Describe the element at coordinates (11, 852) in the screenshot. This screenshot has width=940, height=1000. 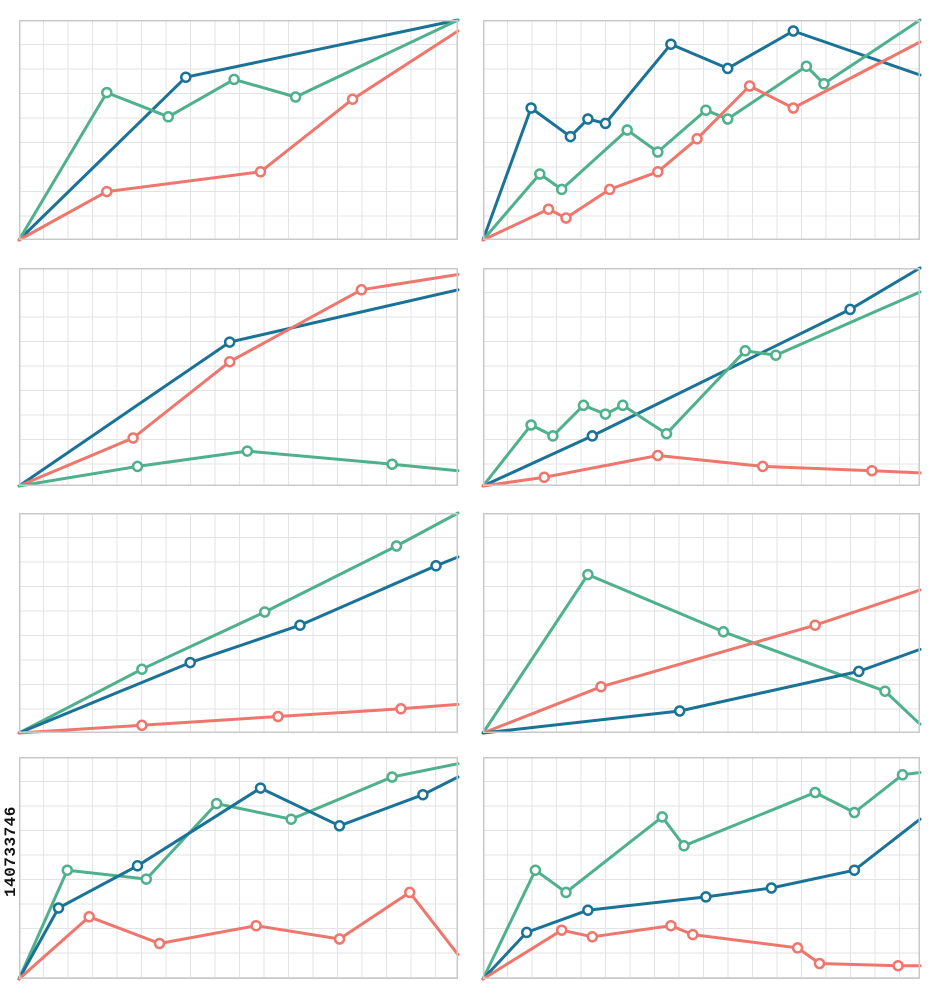
I see `stock-id-label: 140733746` at that location.